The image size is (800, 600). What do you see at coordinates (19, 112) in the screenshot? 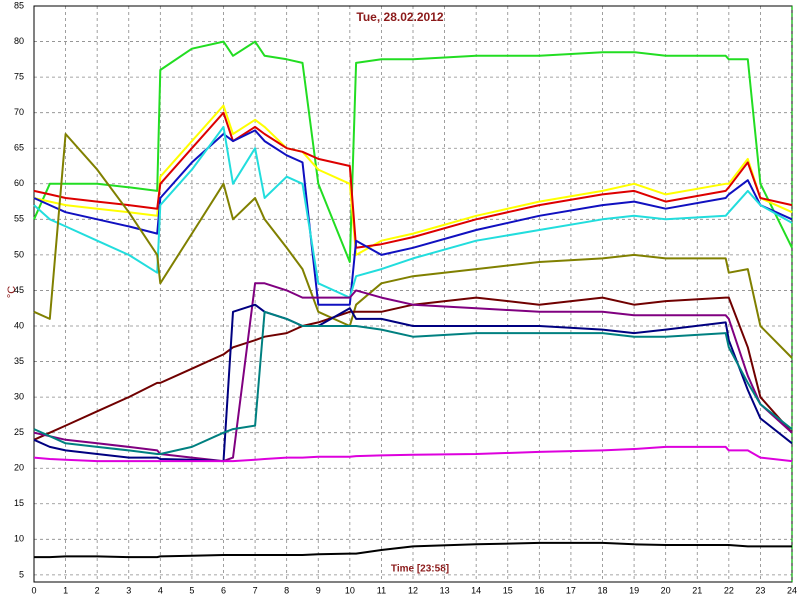
I see `y-tick-label: 70` at bounding box center [19, 112].